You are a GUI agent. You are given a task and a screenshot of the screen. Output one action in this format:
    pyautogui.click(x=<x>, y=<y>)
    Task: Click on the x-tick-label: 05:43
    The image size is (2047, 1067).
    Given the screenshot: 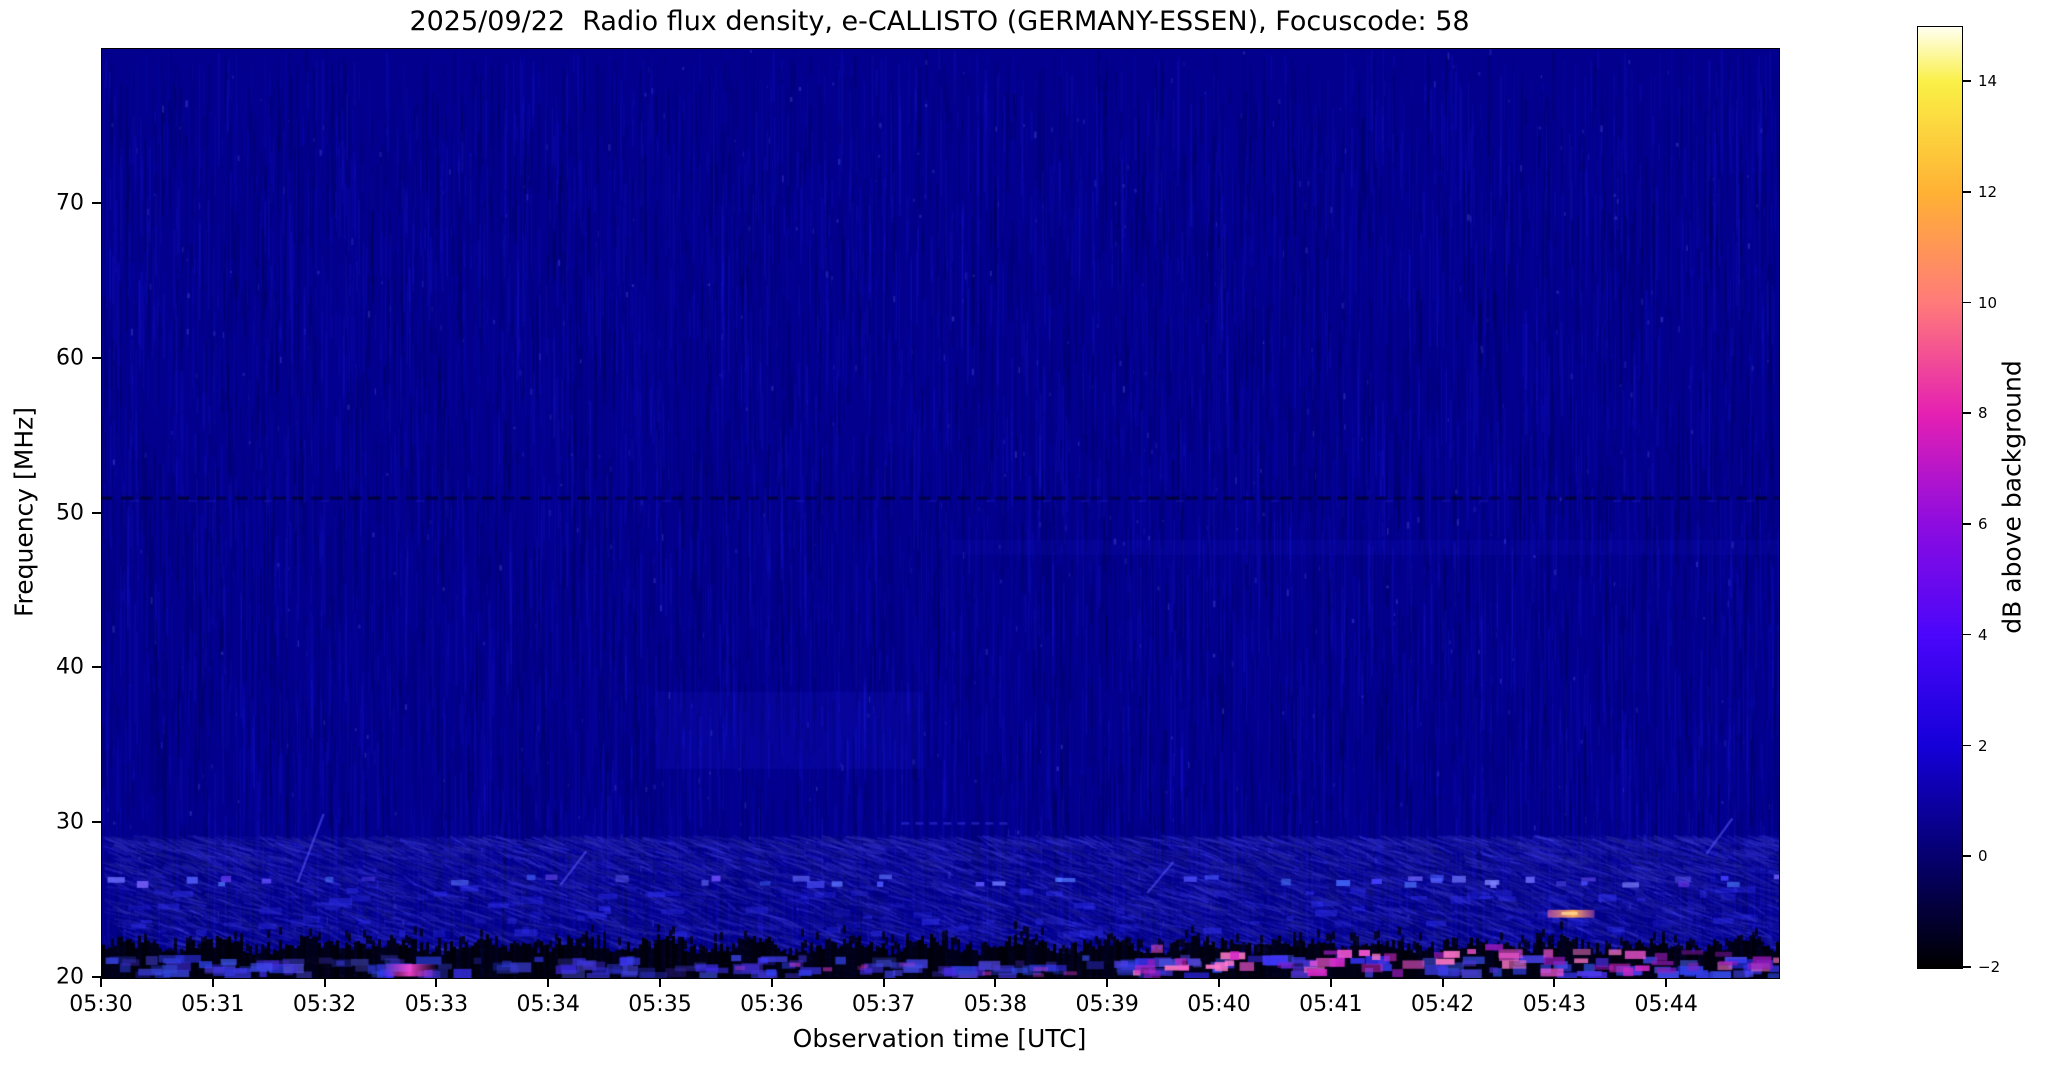 What is the action you would take?
    pyautogui.click(x=1554, y=1004)
    